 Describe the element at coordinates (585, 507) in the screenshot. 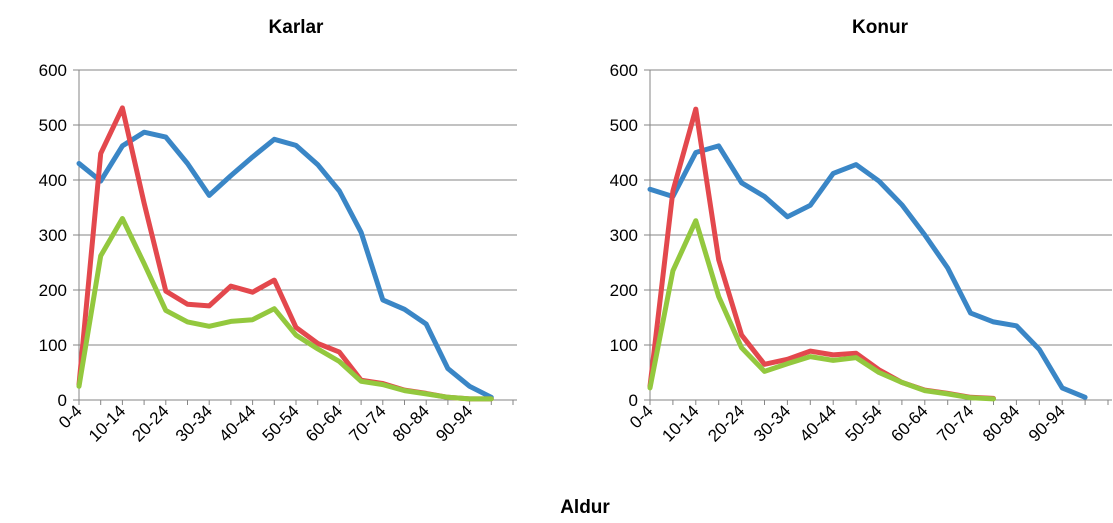

I see `x-axis-label: Aldur` at that location.